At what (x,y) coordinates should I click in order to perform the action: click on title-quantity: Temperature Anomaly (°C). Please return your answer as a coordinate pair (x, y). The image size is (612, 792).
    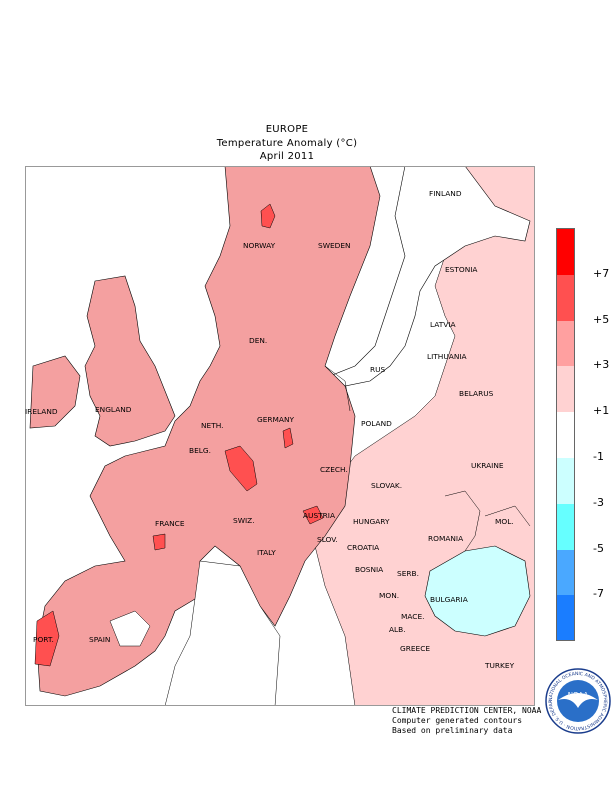
    Looking at the image, I should click on (287, 143).